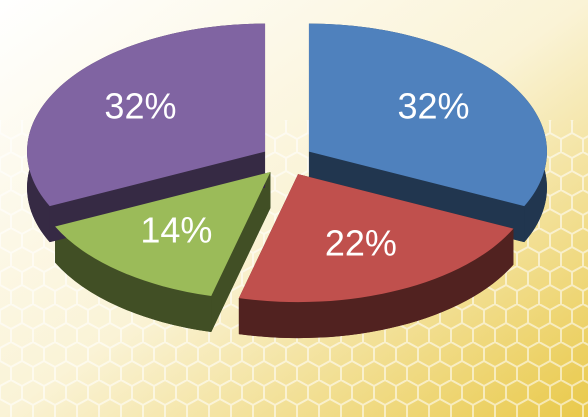 The image size is (588, 417). What do you see at coordinates (241, 252) in the screenshot?
I see `slice-wall` at bounding box center [241, 252].